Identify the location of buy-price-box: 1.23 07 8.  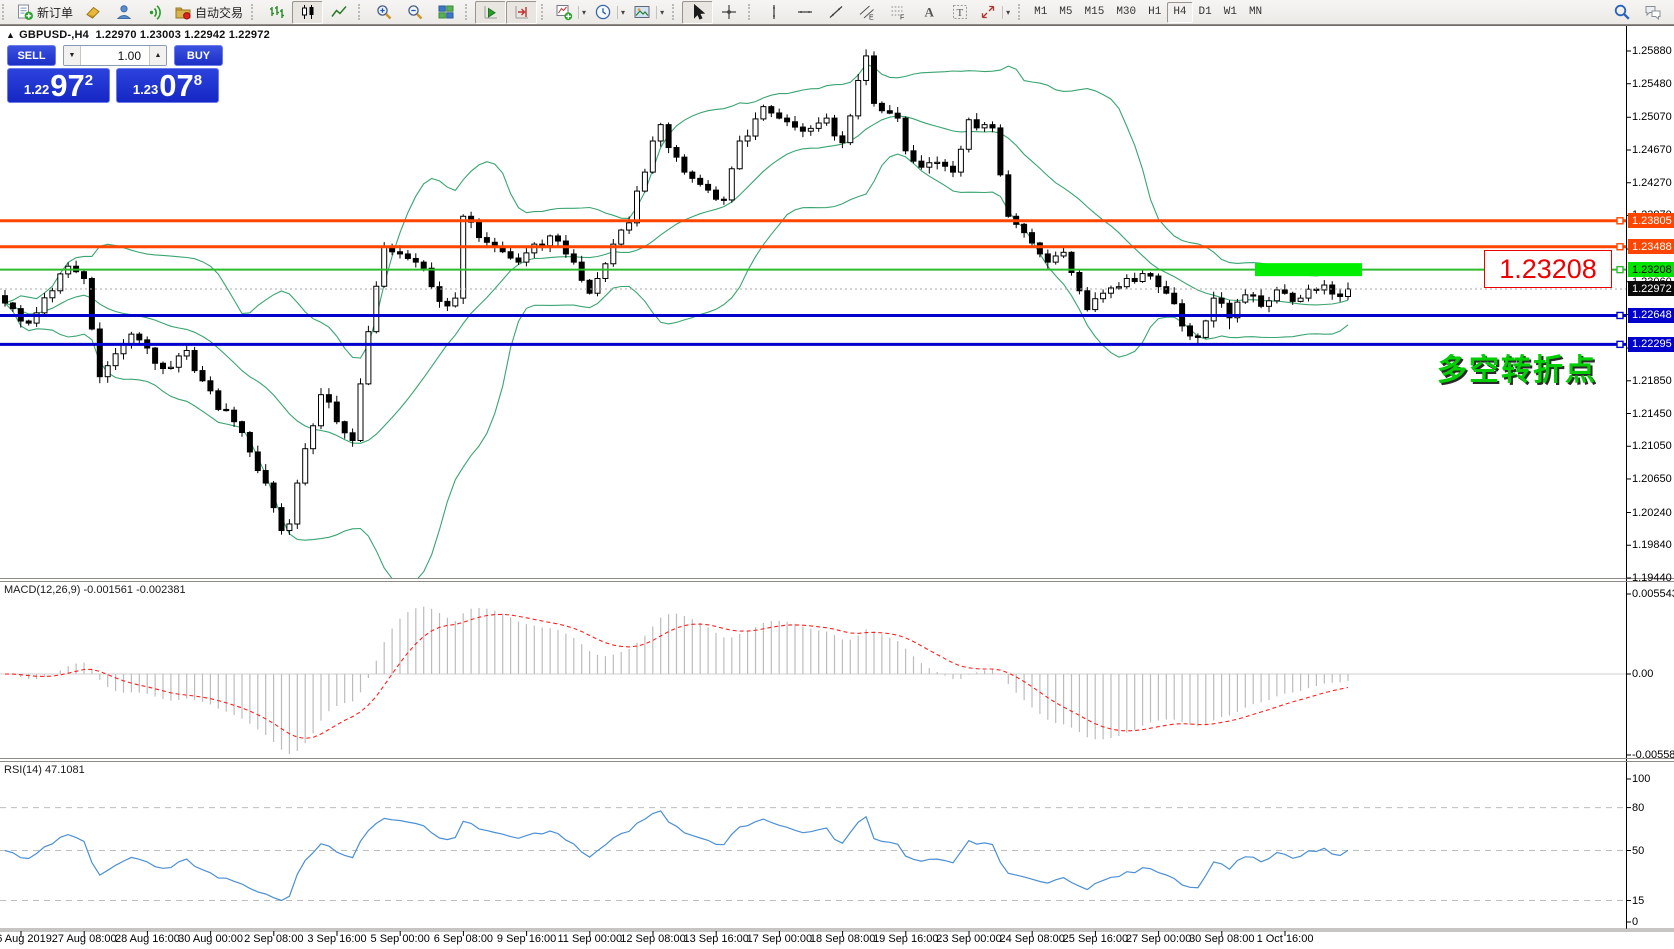
(167, 85).